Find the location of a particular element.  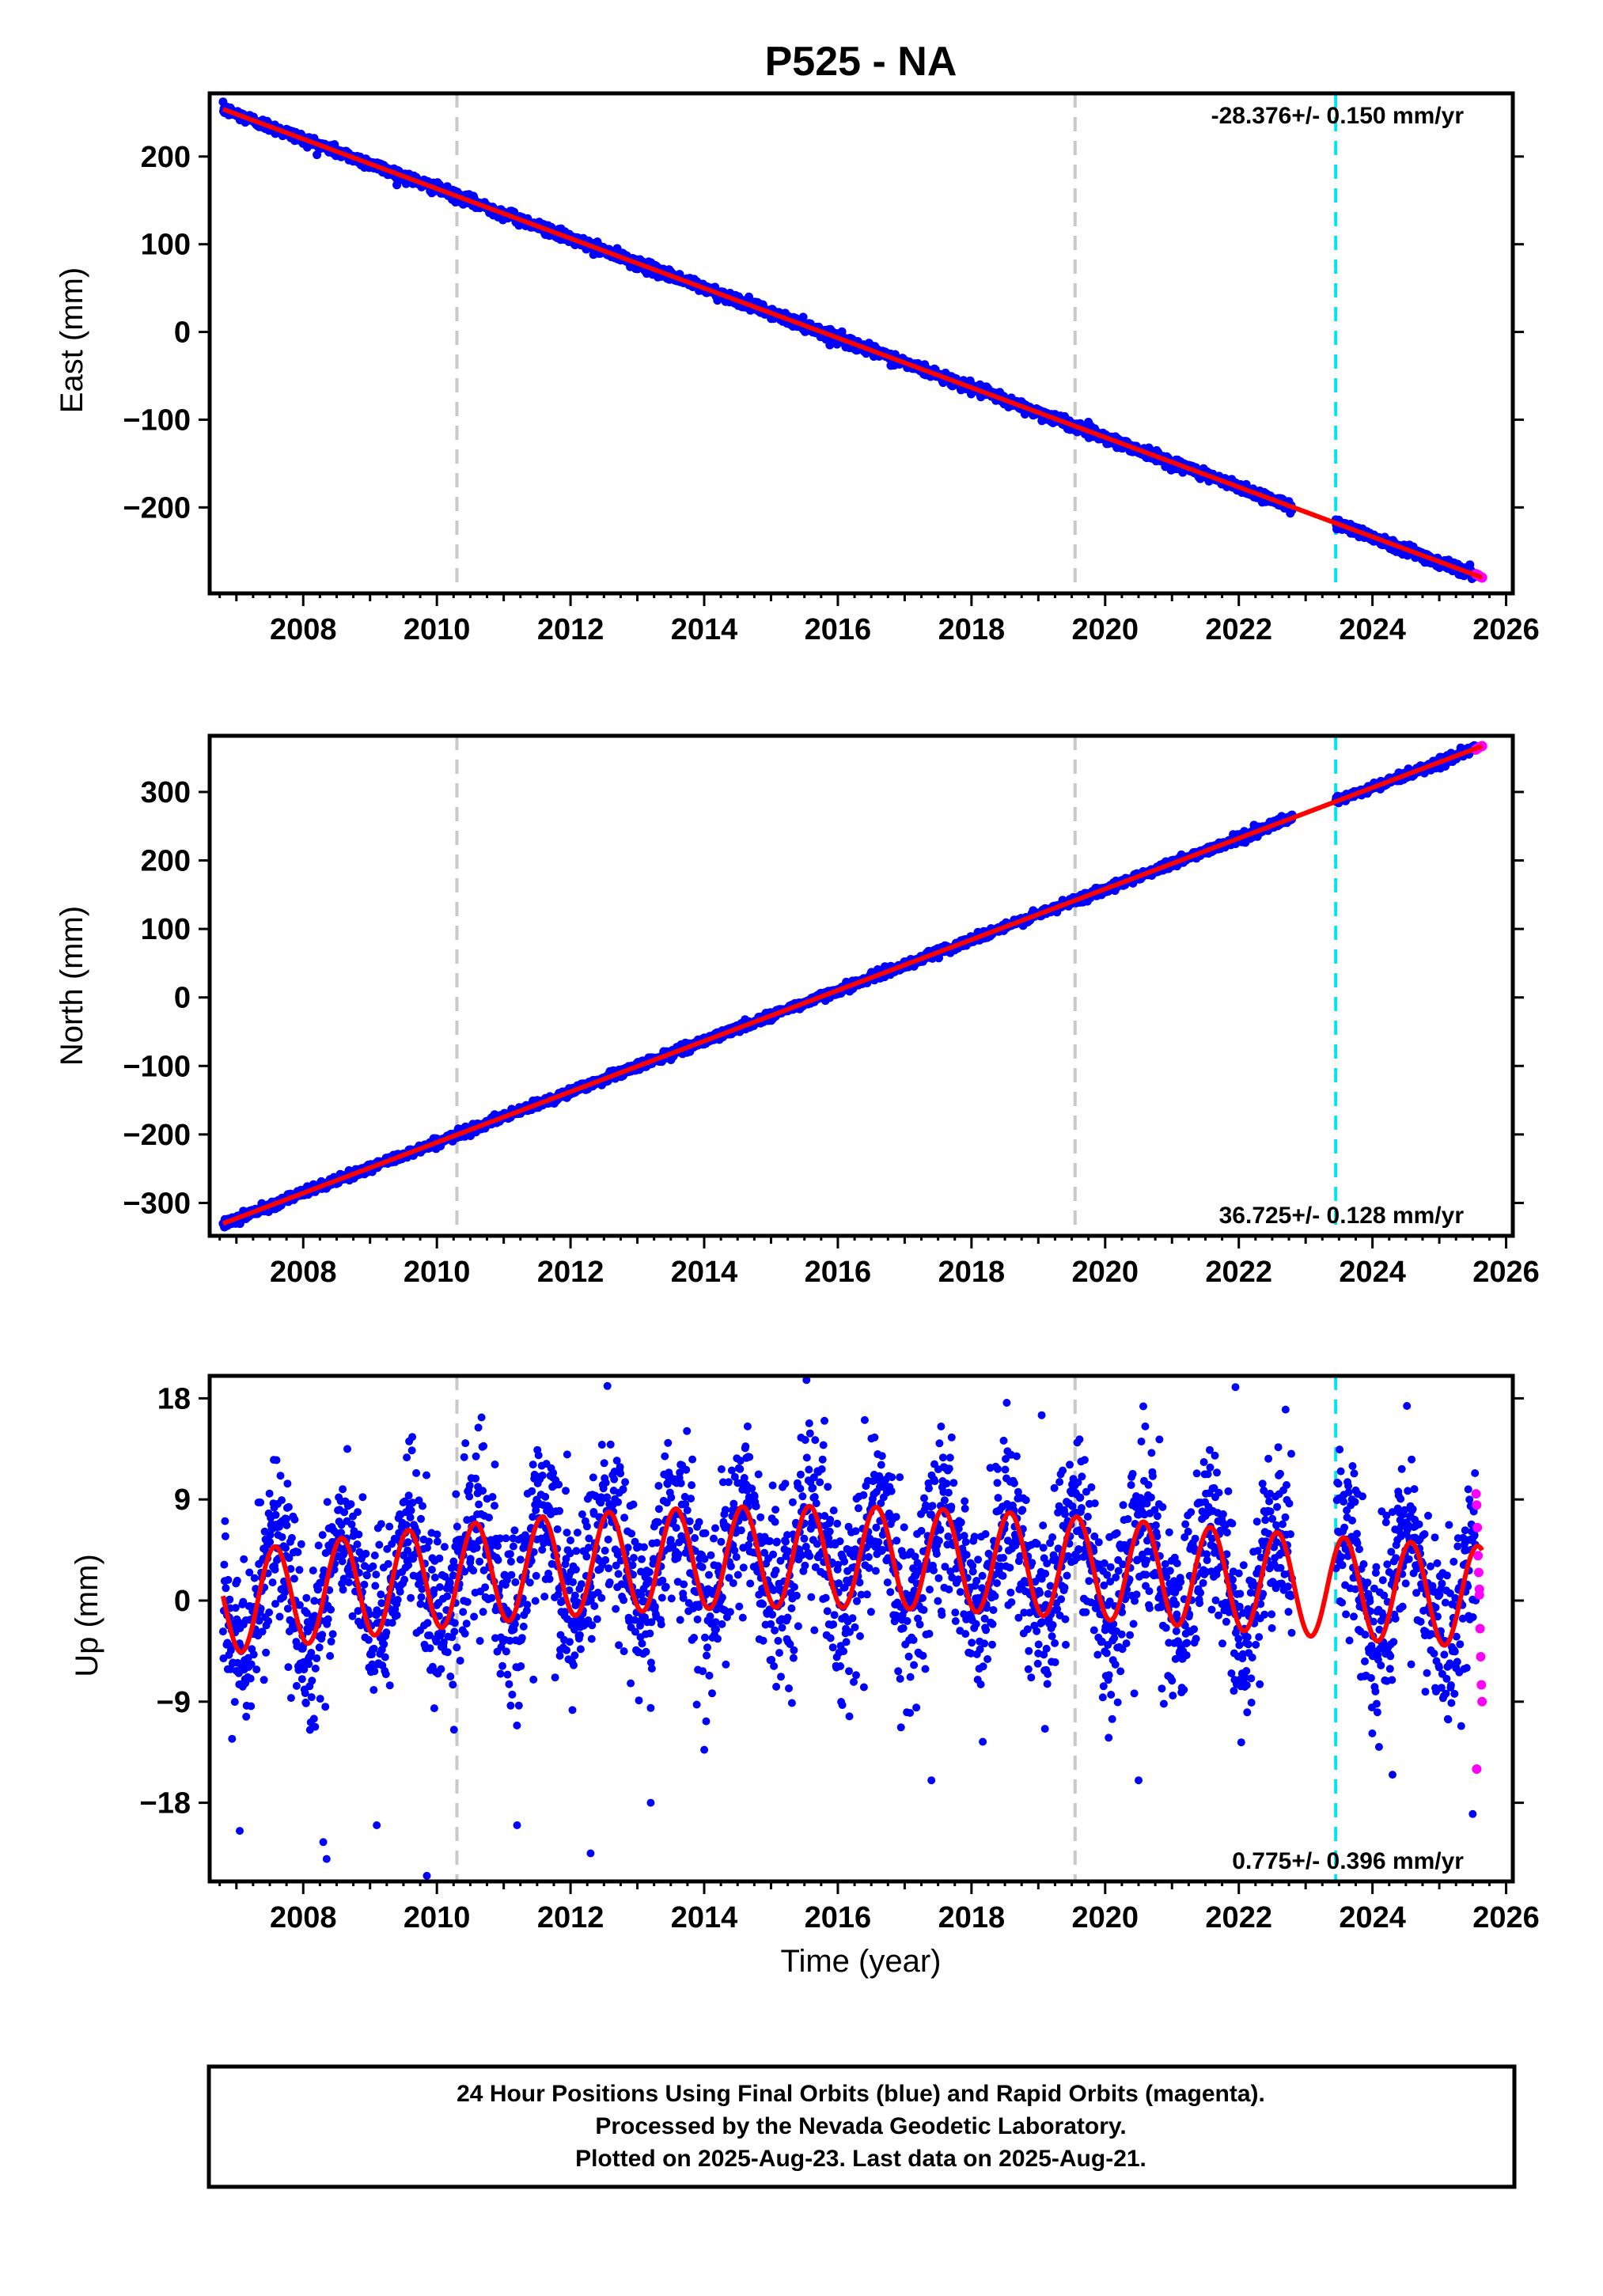

y-tick-label: 200 is located at coordinates (166, 157).